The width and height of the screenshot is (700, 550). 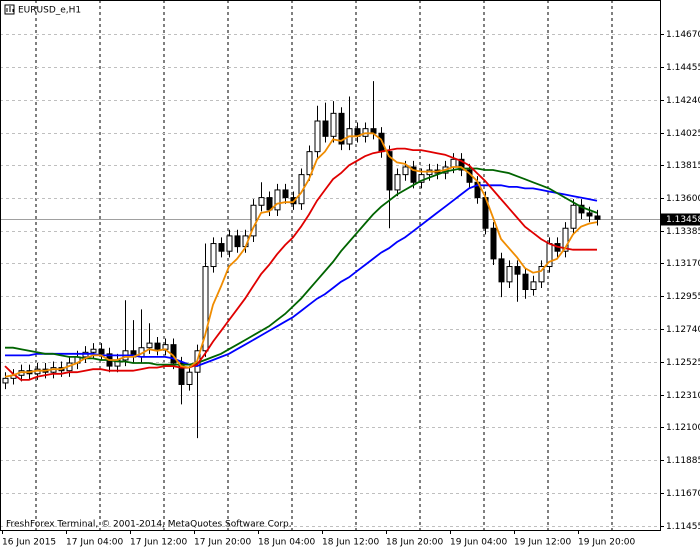 What do you see at coordinates (683, 494) in the screenshot?
I see `y-tick-label: 1.11670` at bounding box center [683, 494].